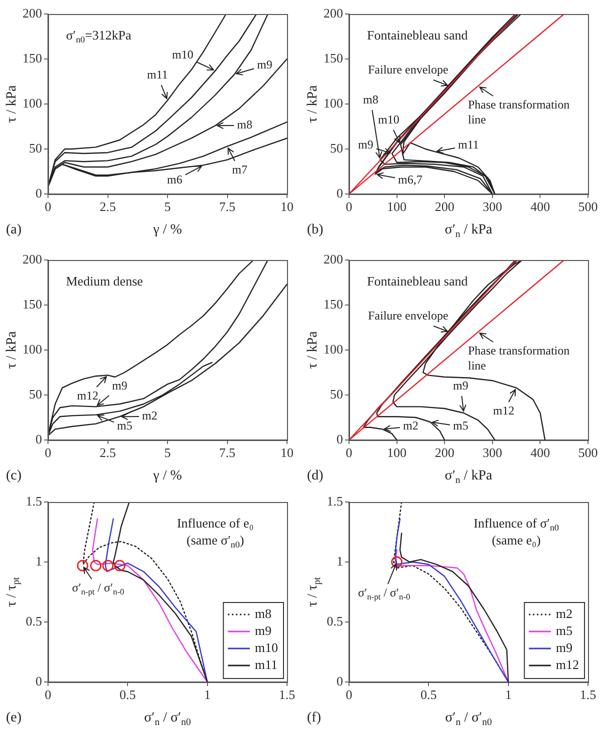  What do you see at coordinates (266, 664) in the screenshot?
I see `legend-label: m11` at bounding box center [266, 664].